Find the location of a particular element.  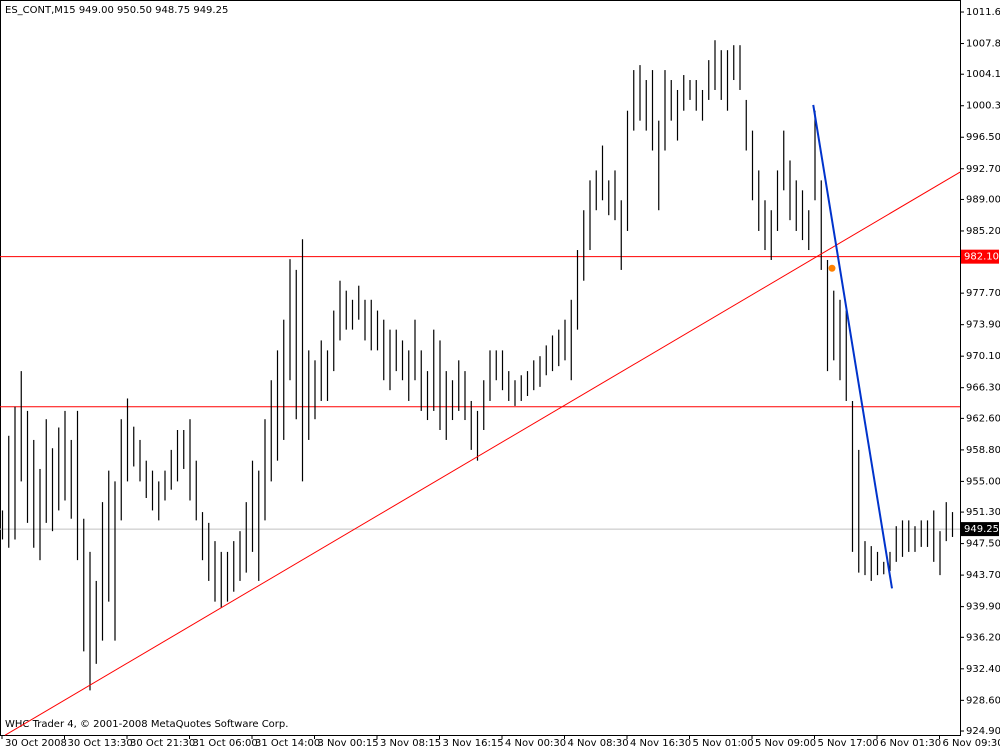

chart-title: ES_CONT,M15 949.00 950.50 948.75 949.25 is located at coordinates (116, 10).